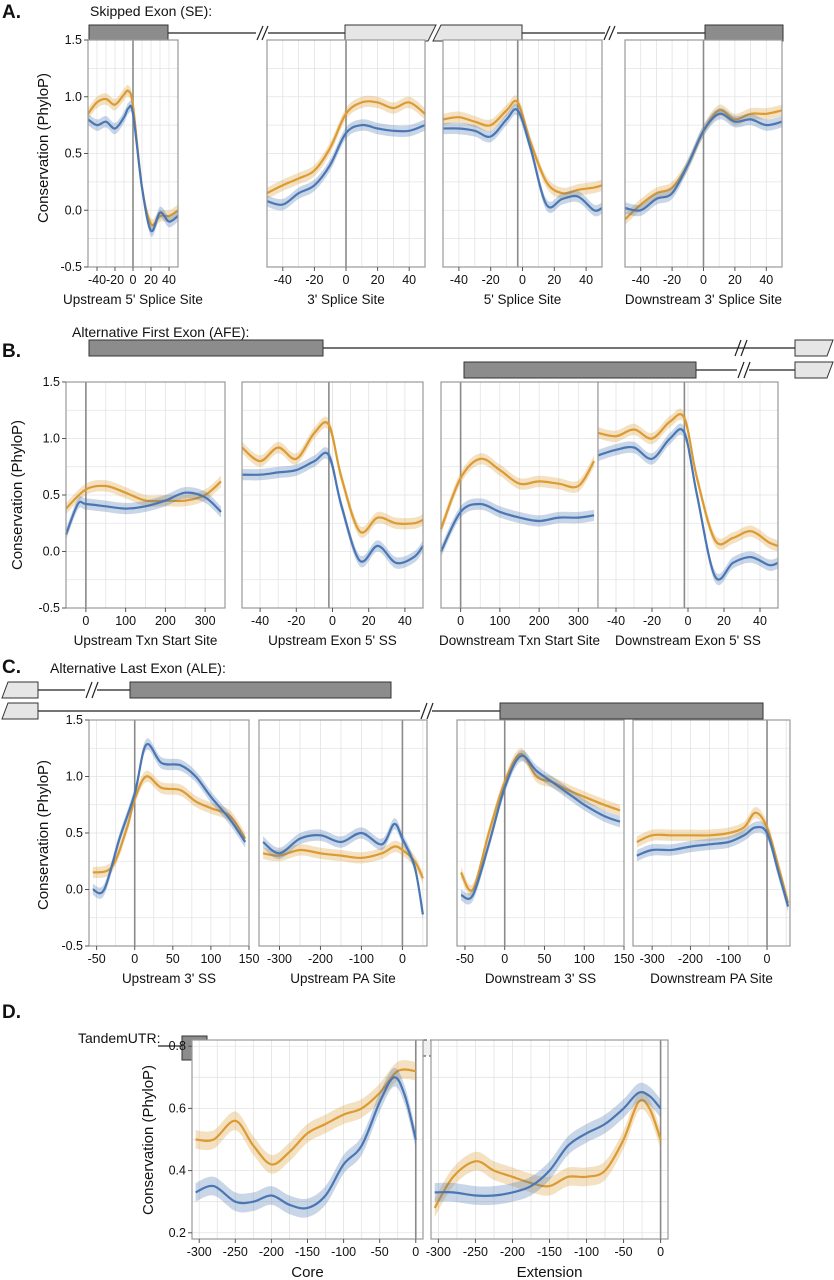 This screenshot has width=834, height=1280. I want to click on y-tick-label: 0.4, so click(177, 1171).